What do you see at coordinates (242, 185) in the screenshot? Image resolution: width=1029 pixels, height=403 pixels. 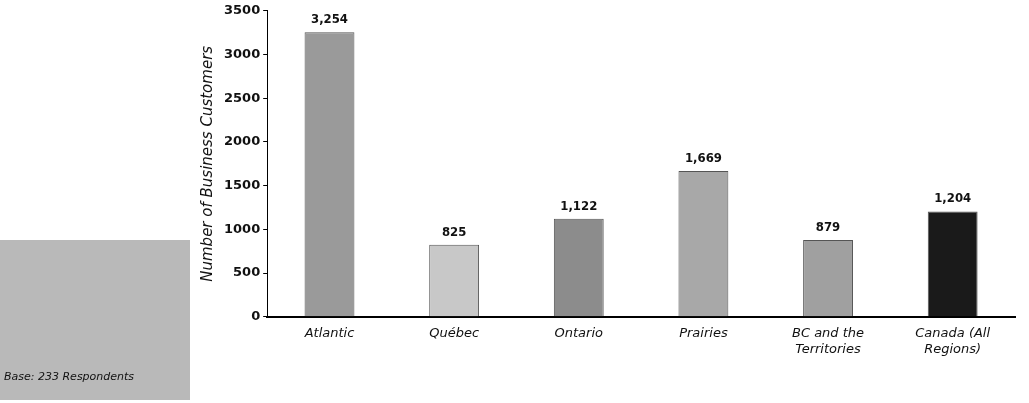 I see `y-tick-label: 1500` at bounding box center [242, 185].